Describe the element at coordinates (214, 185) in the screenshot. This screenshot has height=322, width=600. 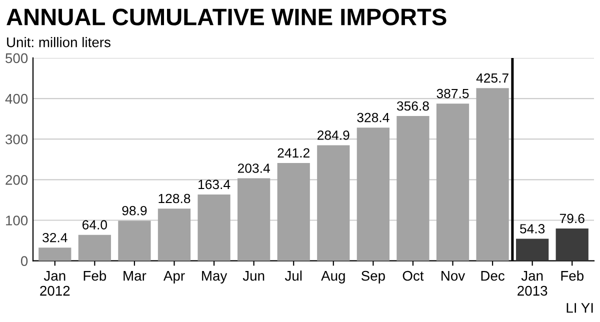
I see `data-label: 163.4` at that location.